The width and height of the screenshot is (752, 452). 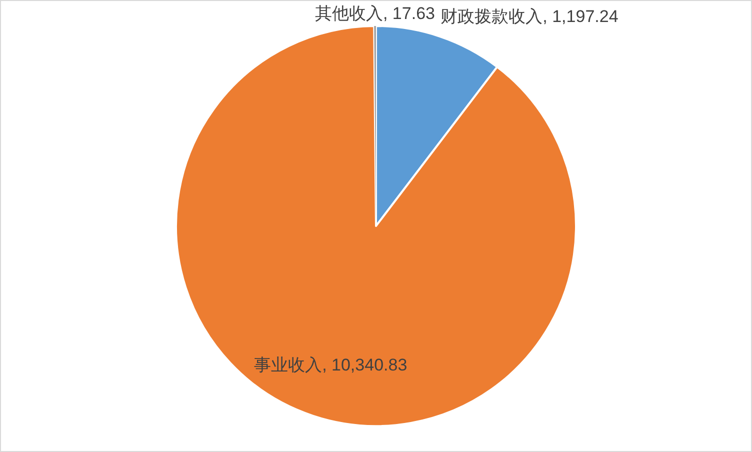 What do you see at coordinates (374, 13) in the screenshot?
I see `slice-label: 其他收入, 17.63` at bounding box center [374, 13].